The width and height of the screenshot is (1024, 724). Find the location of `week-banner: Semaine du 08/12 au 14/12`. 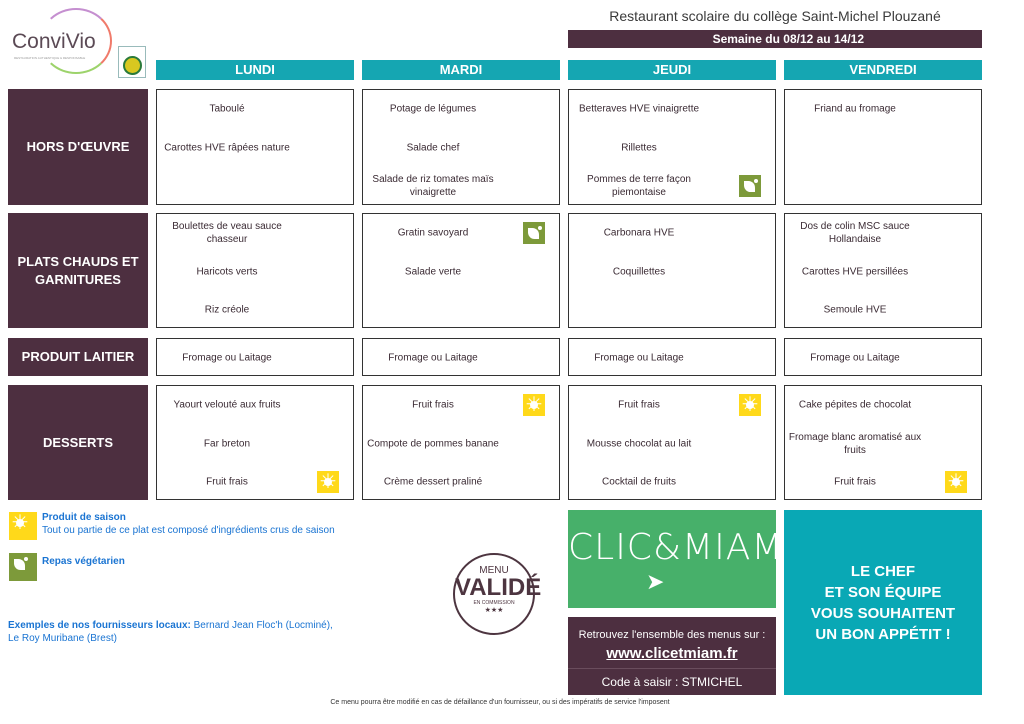

week-banner: Semaine du 08/12 au 14/12 is located at coordinates (775, 39).